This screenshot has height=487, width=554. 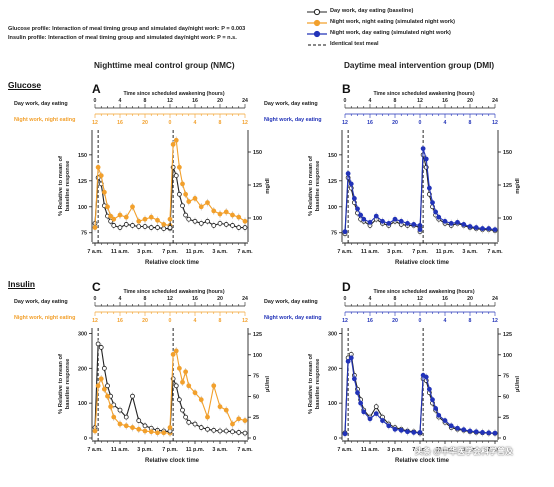 I want to click on day-time-tick-label: 20, so click(x=220, y=299).